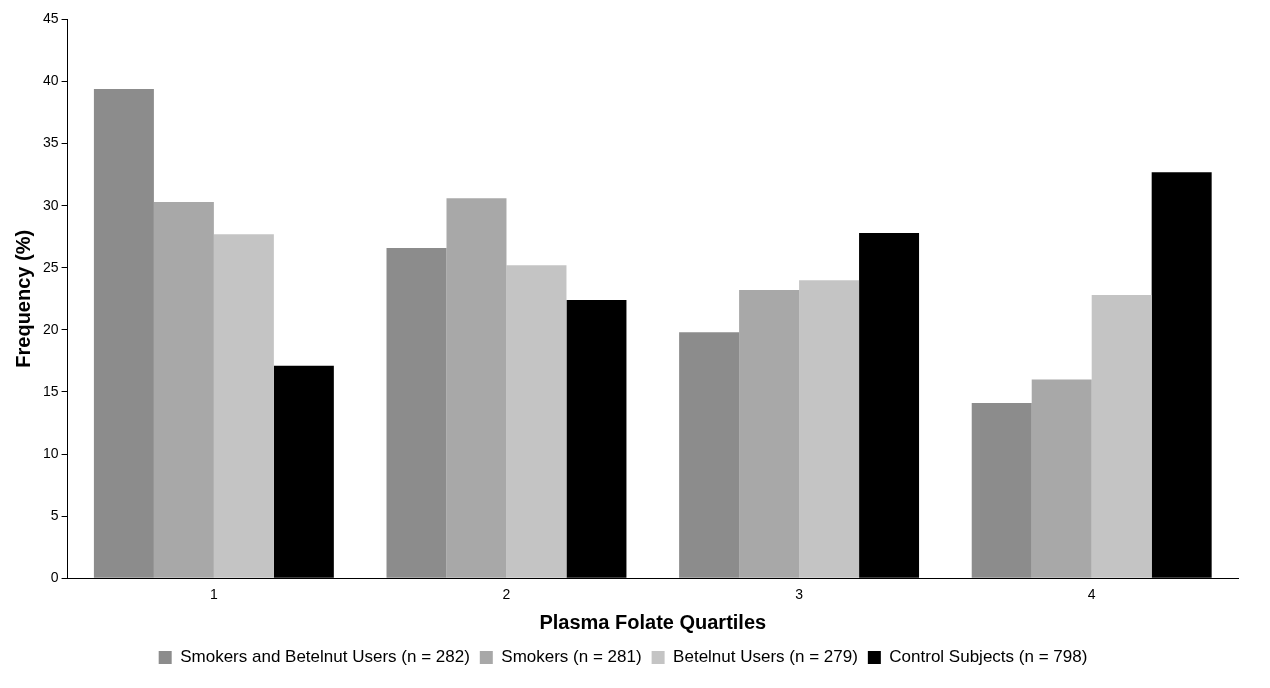 This screenshot has width=1270, height=688. I want to click on y-tick-label: 40, so click(50, 80).